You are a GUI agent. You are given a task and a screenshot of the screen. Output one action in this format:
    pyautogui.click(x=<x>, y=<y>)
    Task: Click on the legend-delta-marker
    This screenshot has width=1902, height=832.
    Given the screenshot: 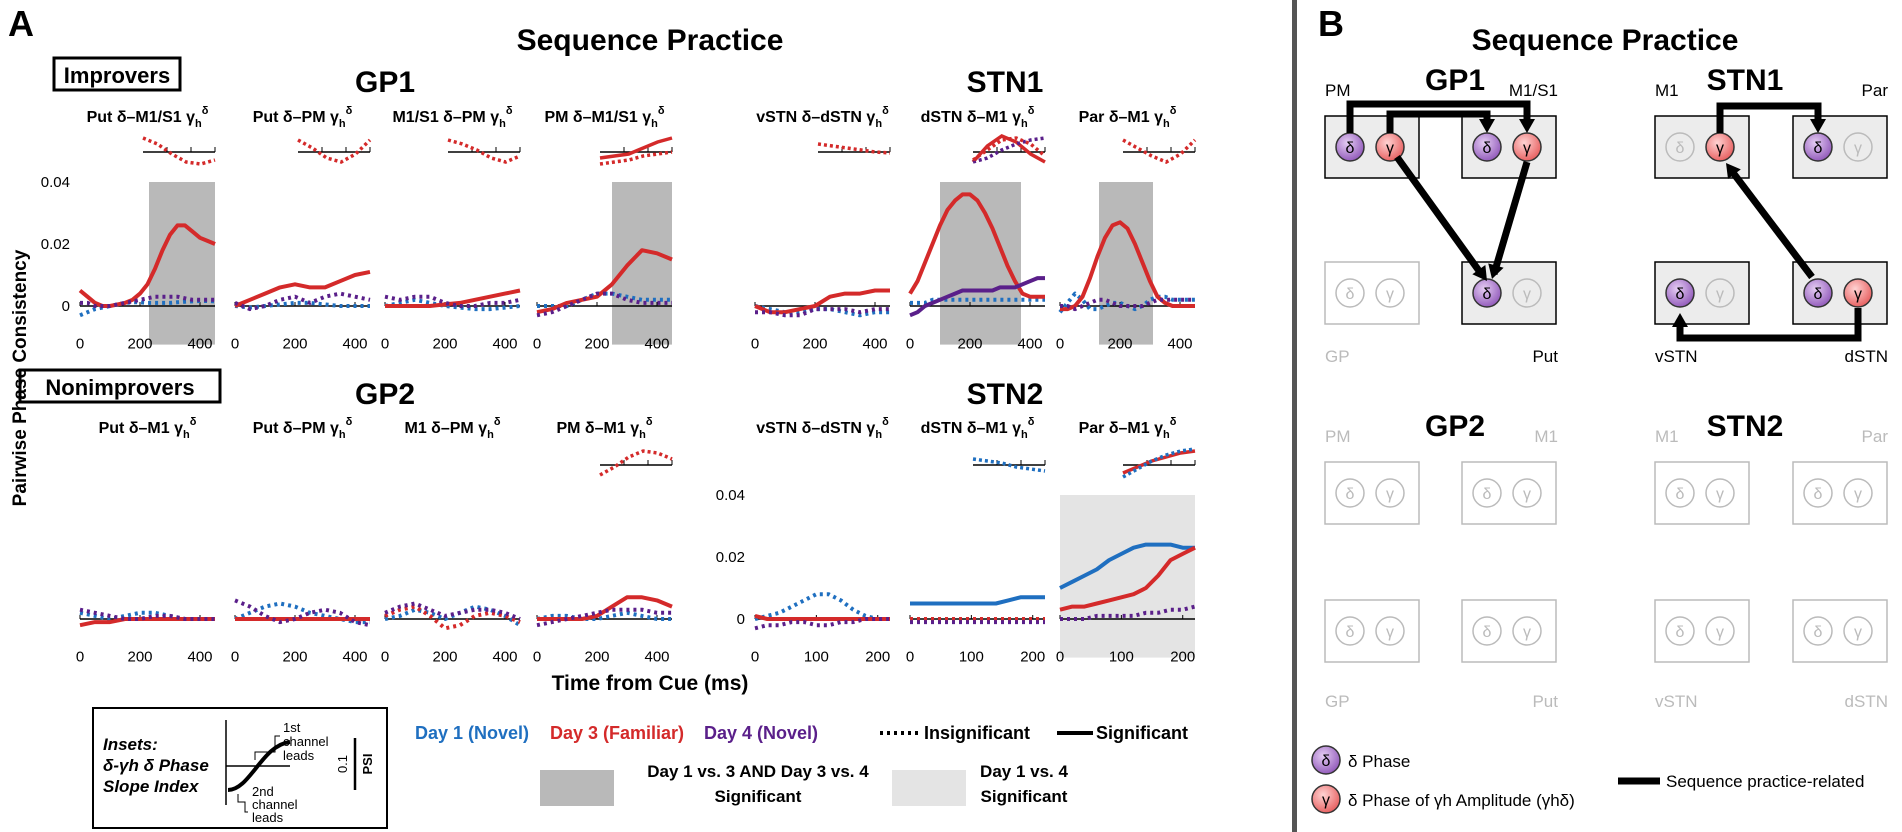 What is the action you would take?
    pyautogui.click(x=1326, y=760)
    